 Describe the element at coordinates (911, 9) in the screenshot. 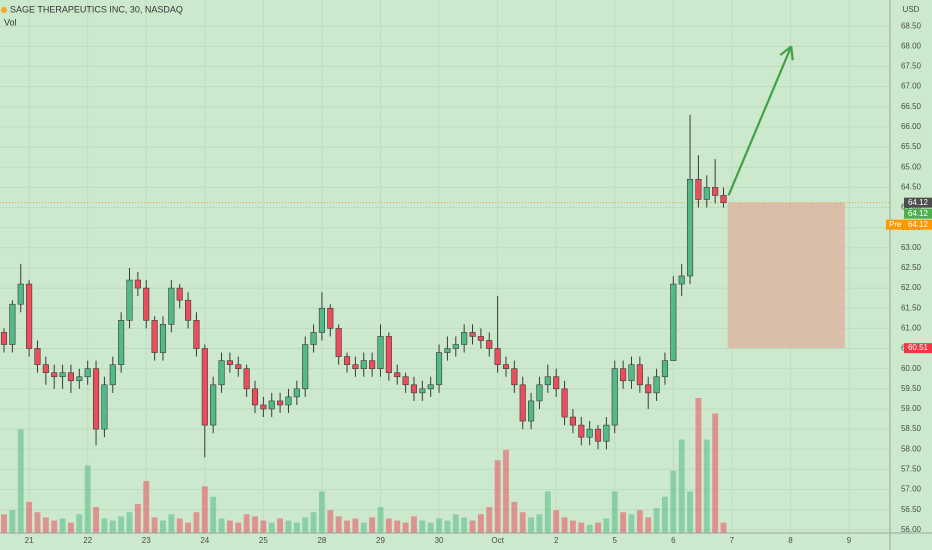

I see `currency: USD` at that location.